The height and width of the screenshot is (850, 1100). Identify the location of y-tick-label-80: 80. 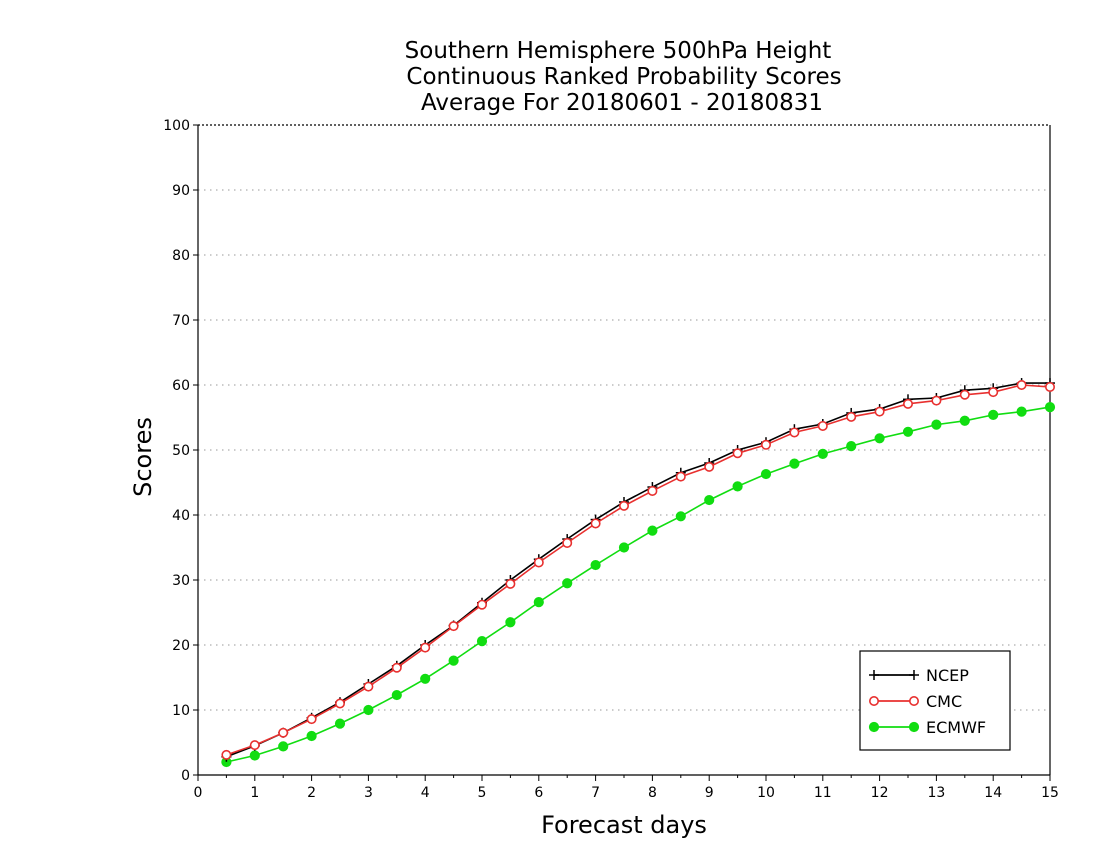
(181, 256).